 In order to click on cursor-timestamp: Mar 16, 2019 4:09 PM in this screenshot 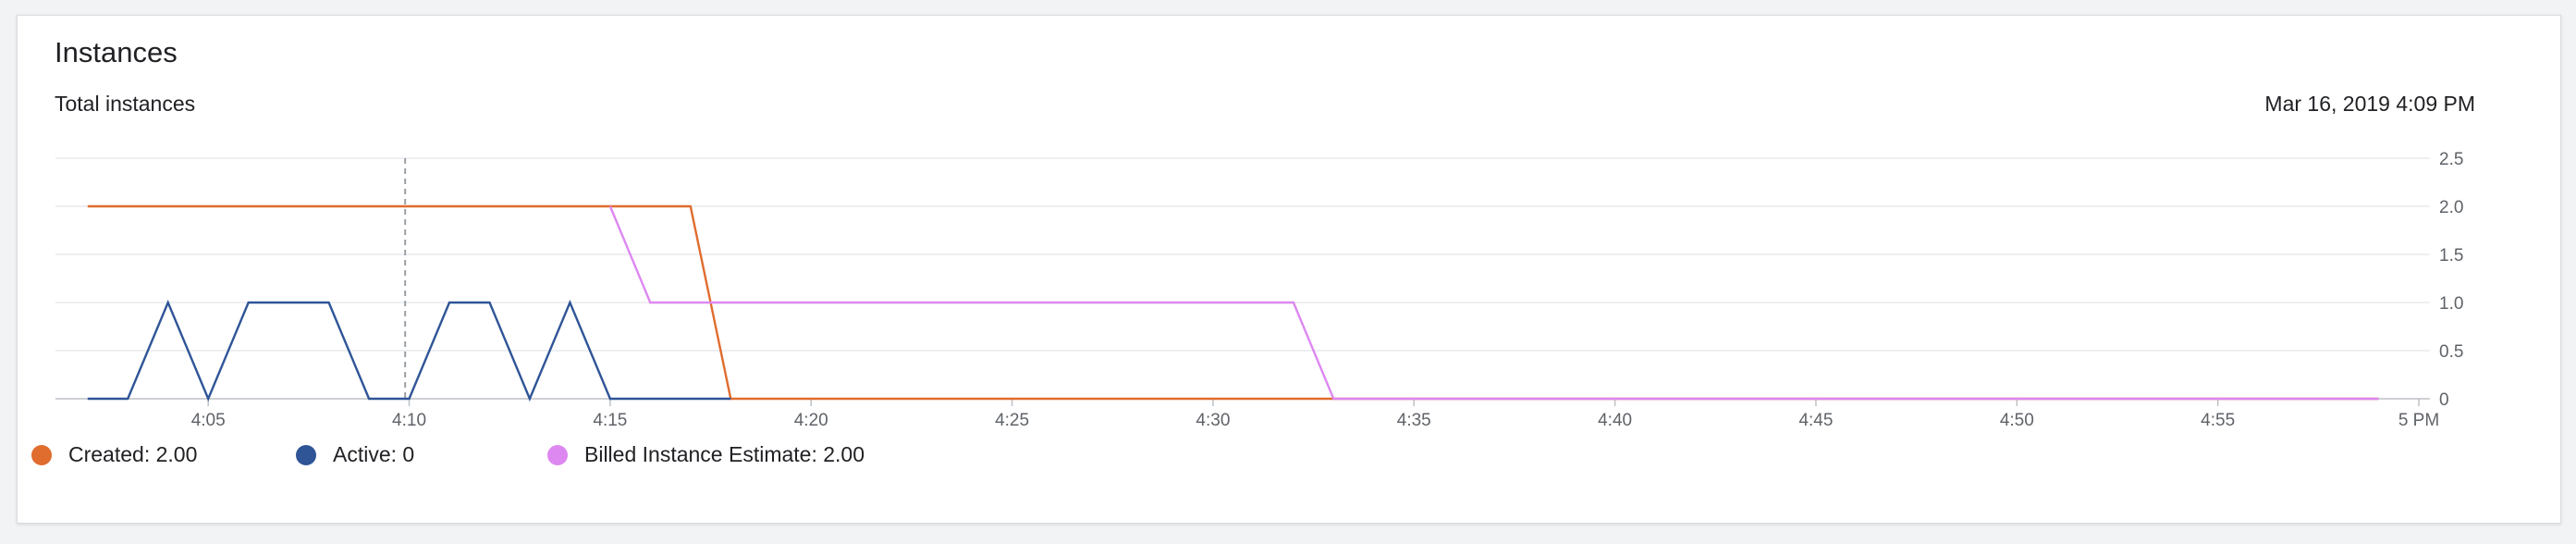, I will do `click(2370, 104)`.